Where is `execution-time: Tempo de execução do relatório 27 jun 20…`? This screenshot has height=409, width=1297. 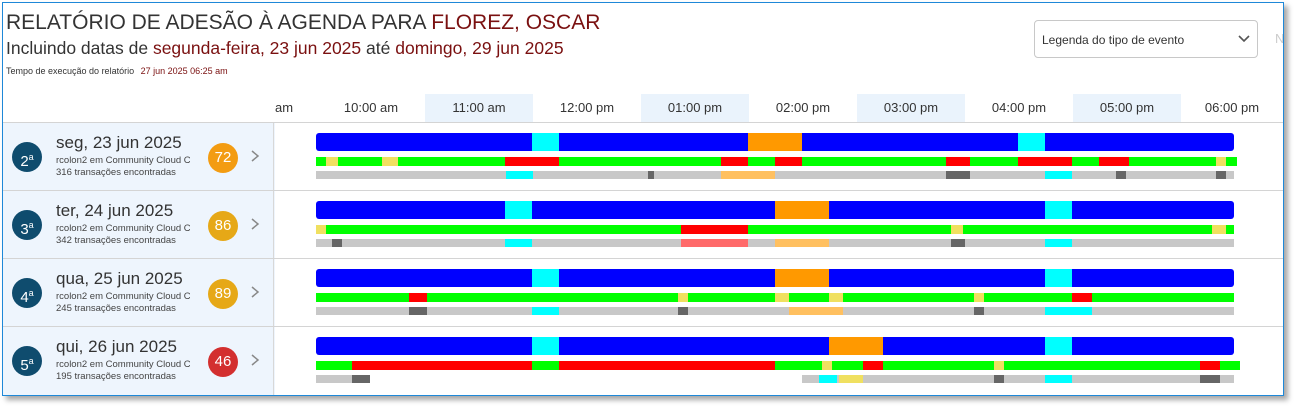
execution-time: Tempo de execução do relatório 27 jun 20… is located at coordinates (117, 71).